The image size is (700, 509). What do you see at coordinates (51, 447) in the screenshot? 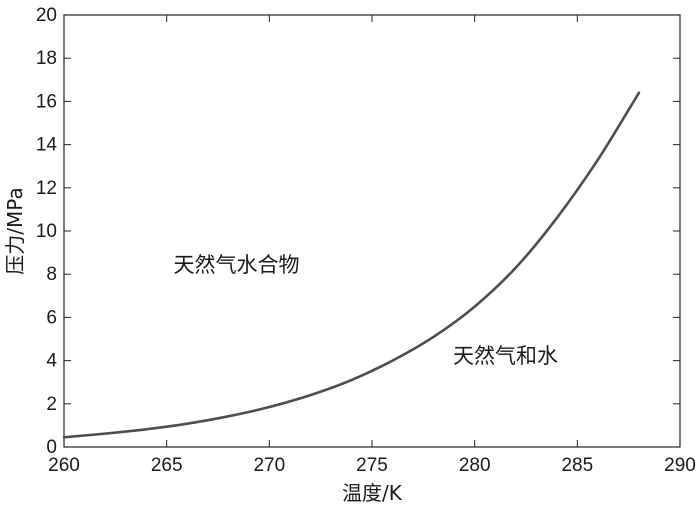
I see `y-tick-label: 0` at bounding box center [51, 447].